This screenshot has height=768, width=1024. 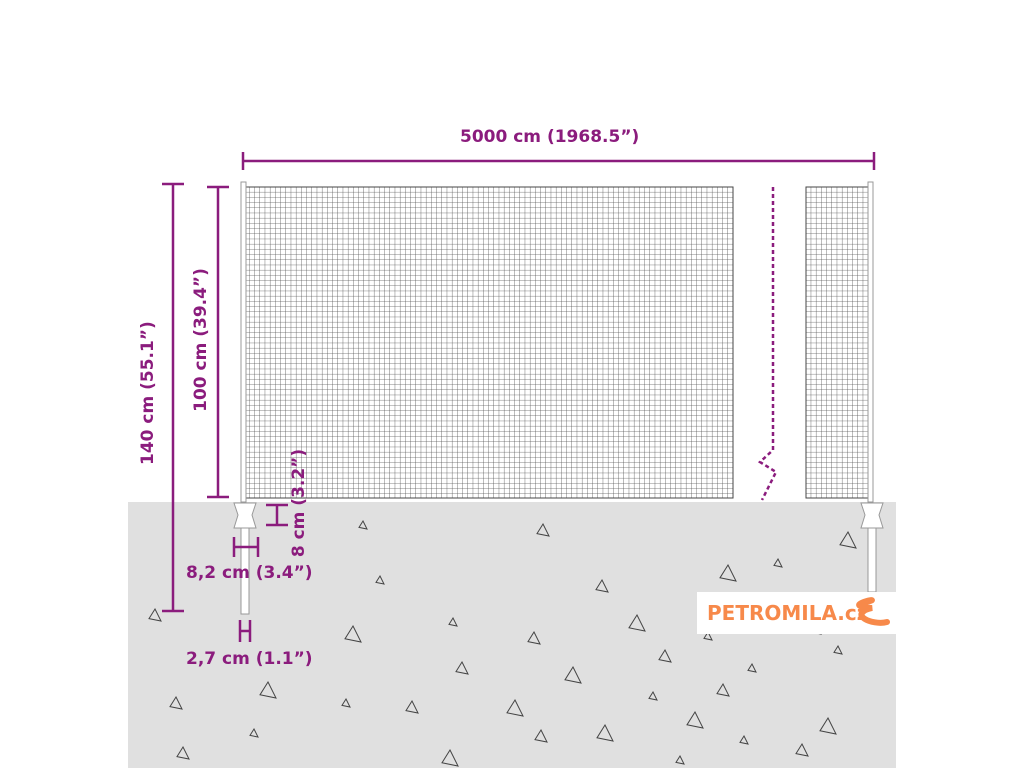 What do you see at coordinates (550, 137) in the screenshot?
I see `length-label: 5000 cm (1968.5”)` at bounding box center [550, 137].